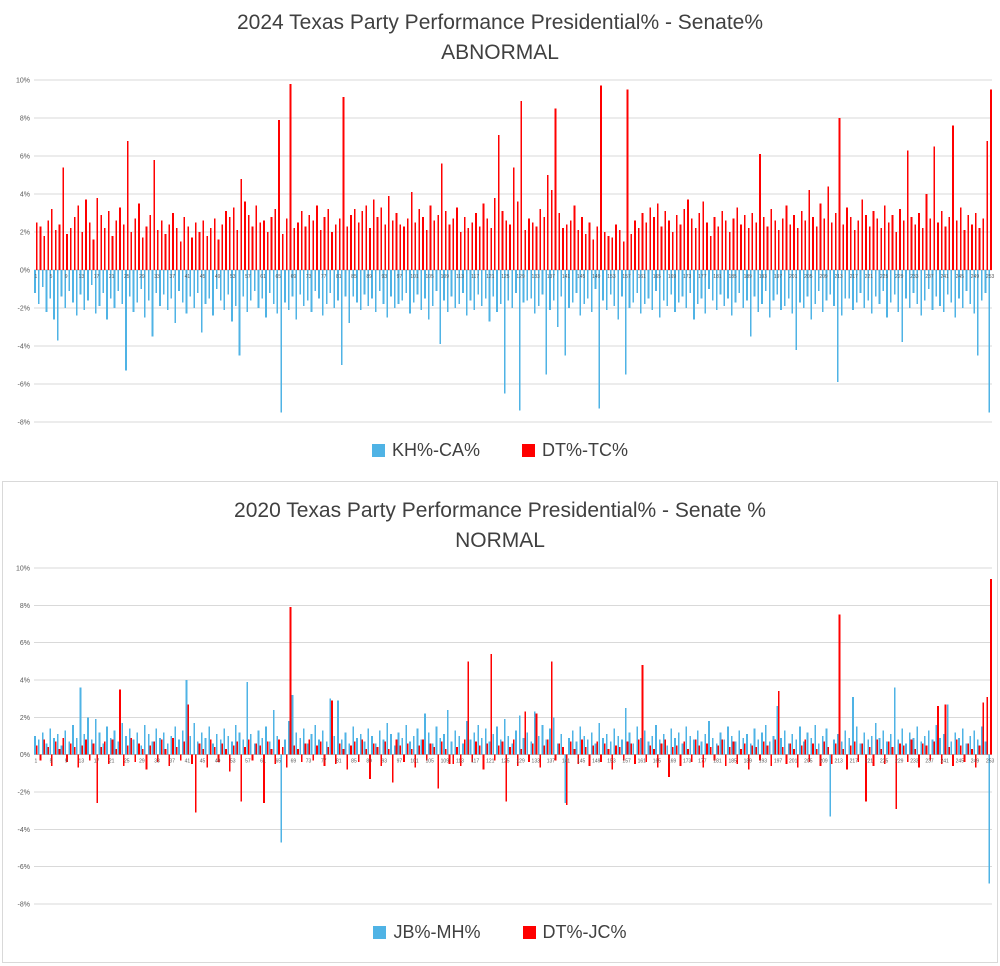 Image resolution: width=1000 pixels, height=966 pixels. I want to click on svg-text: 4%, so click(25, 195).